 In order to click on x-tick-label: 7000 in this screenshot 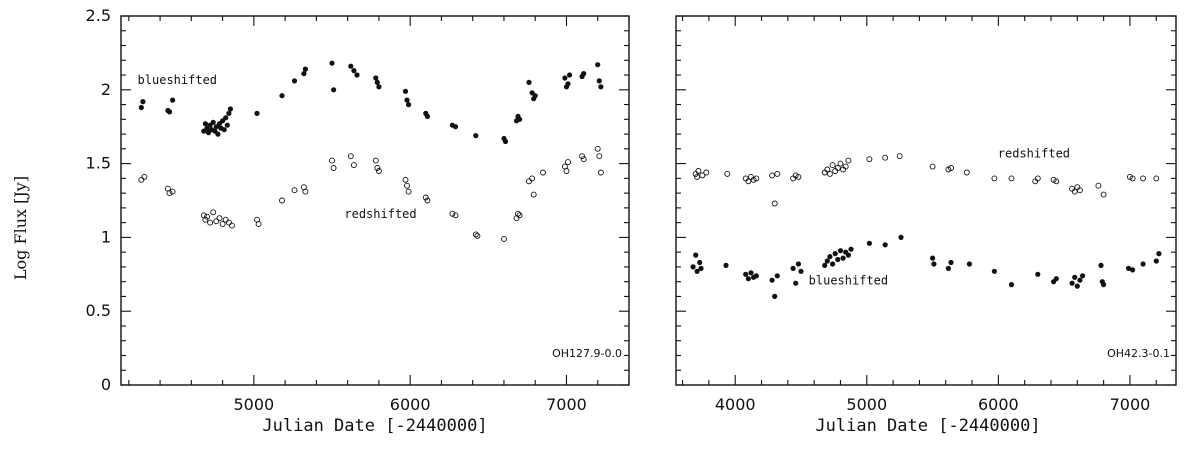, I will do `click(1130, 404)`.